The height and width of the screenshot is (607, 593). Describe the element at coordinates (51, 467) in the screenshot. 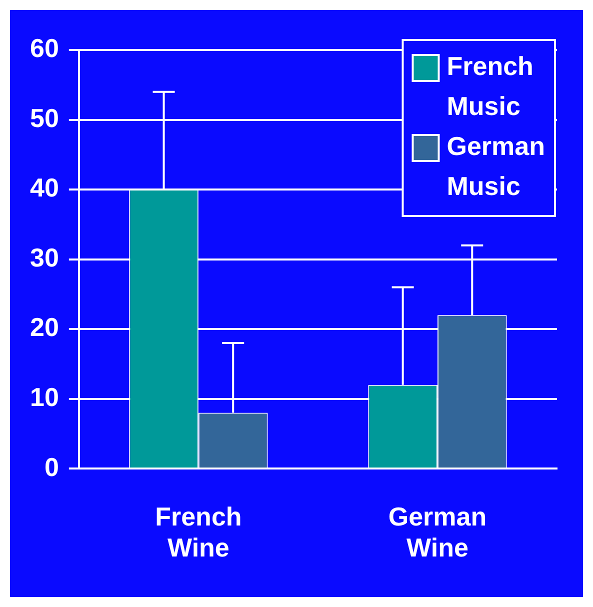

I see `y-tick-label: 0` at that location.